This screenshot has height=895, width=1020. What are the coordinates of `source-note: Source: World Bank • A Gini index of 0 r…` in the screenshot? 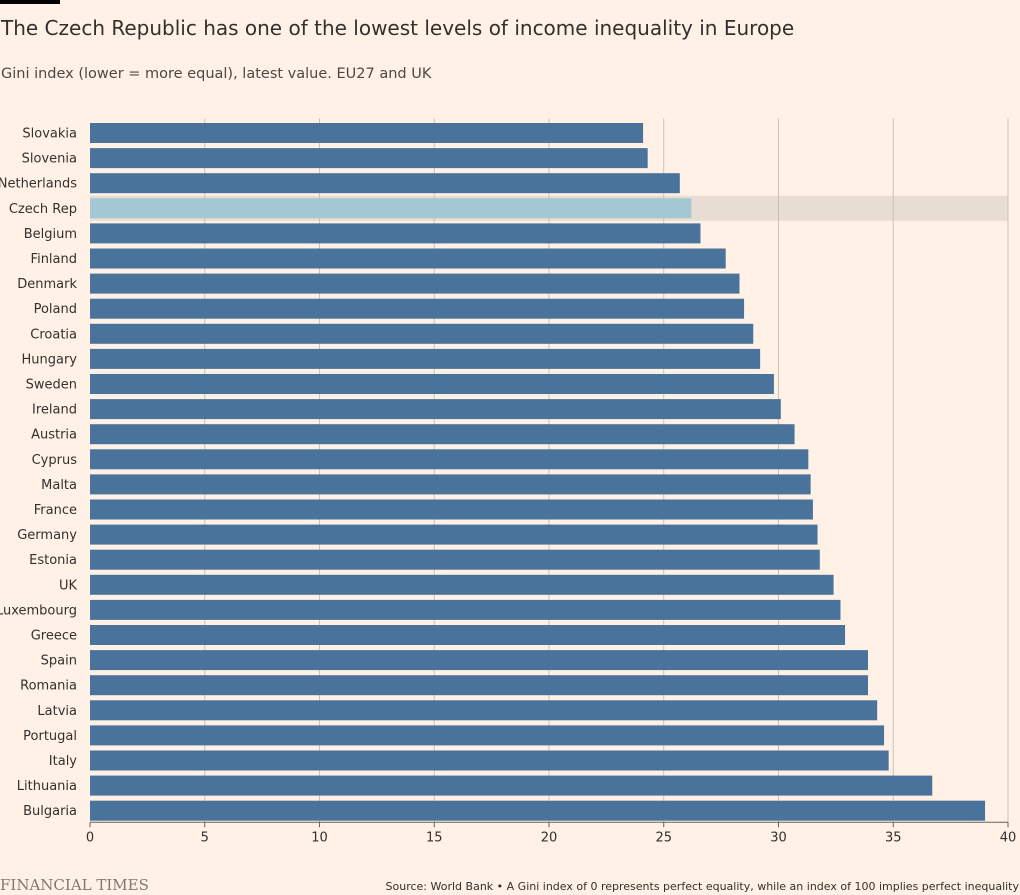 It's located at (702, 886).